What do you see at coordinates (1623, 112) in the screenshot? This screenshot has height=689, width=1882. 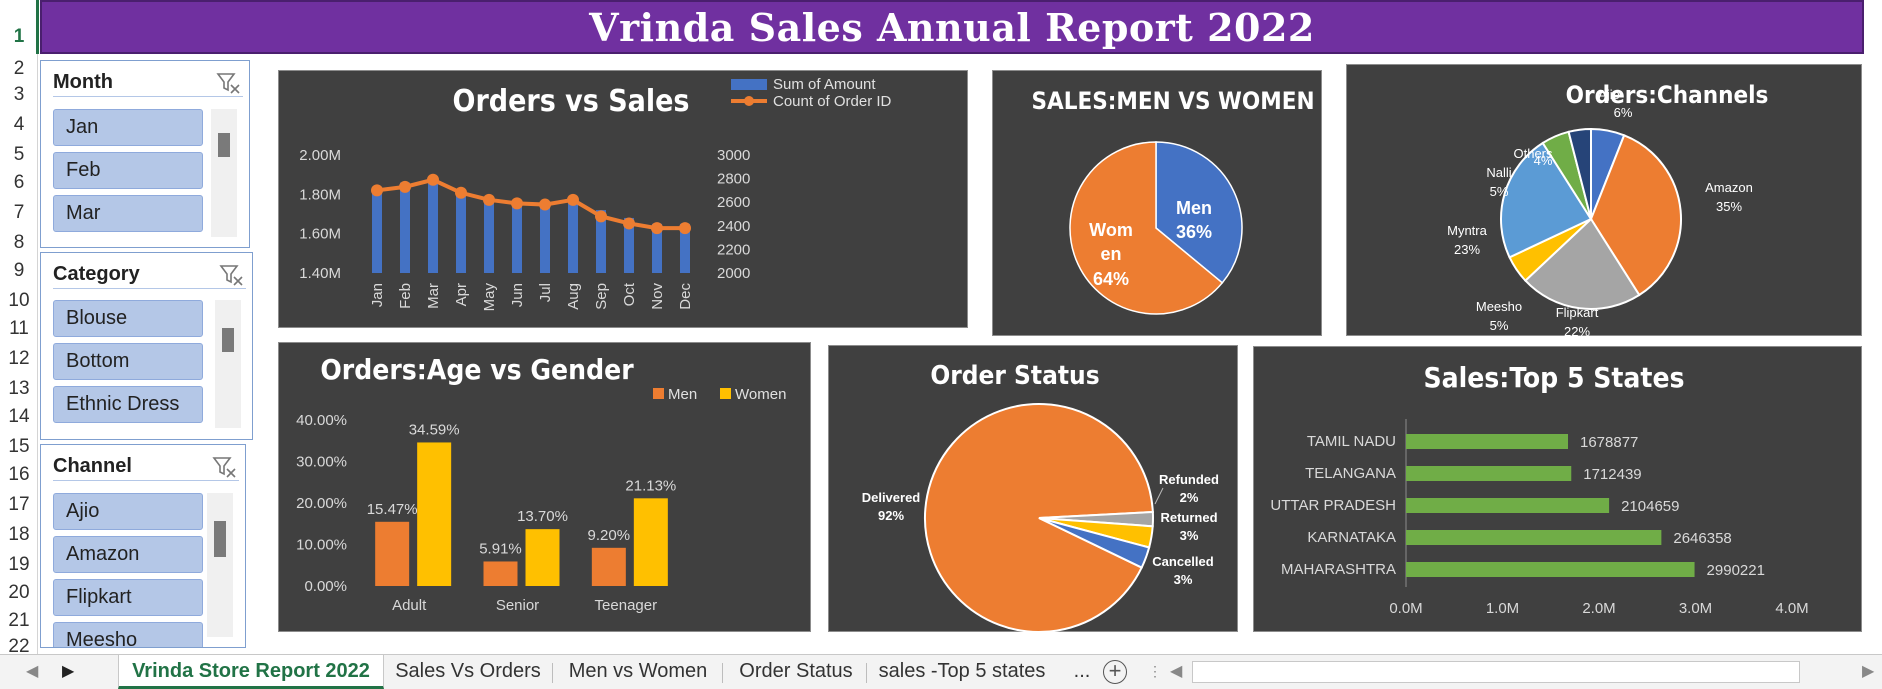 I see `slice-value: 6%` at bounding box center [1623, 112].